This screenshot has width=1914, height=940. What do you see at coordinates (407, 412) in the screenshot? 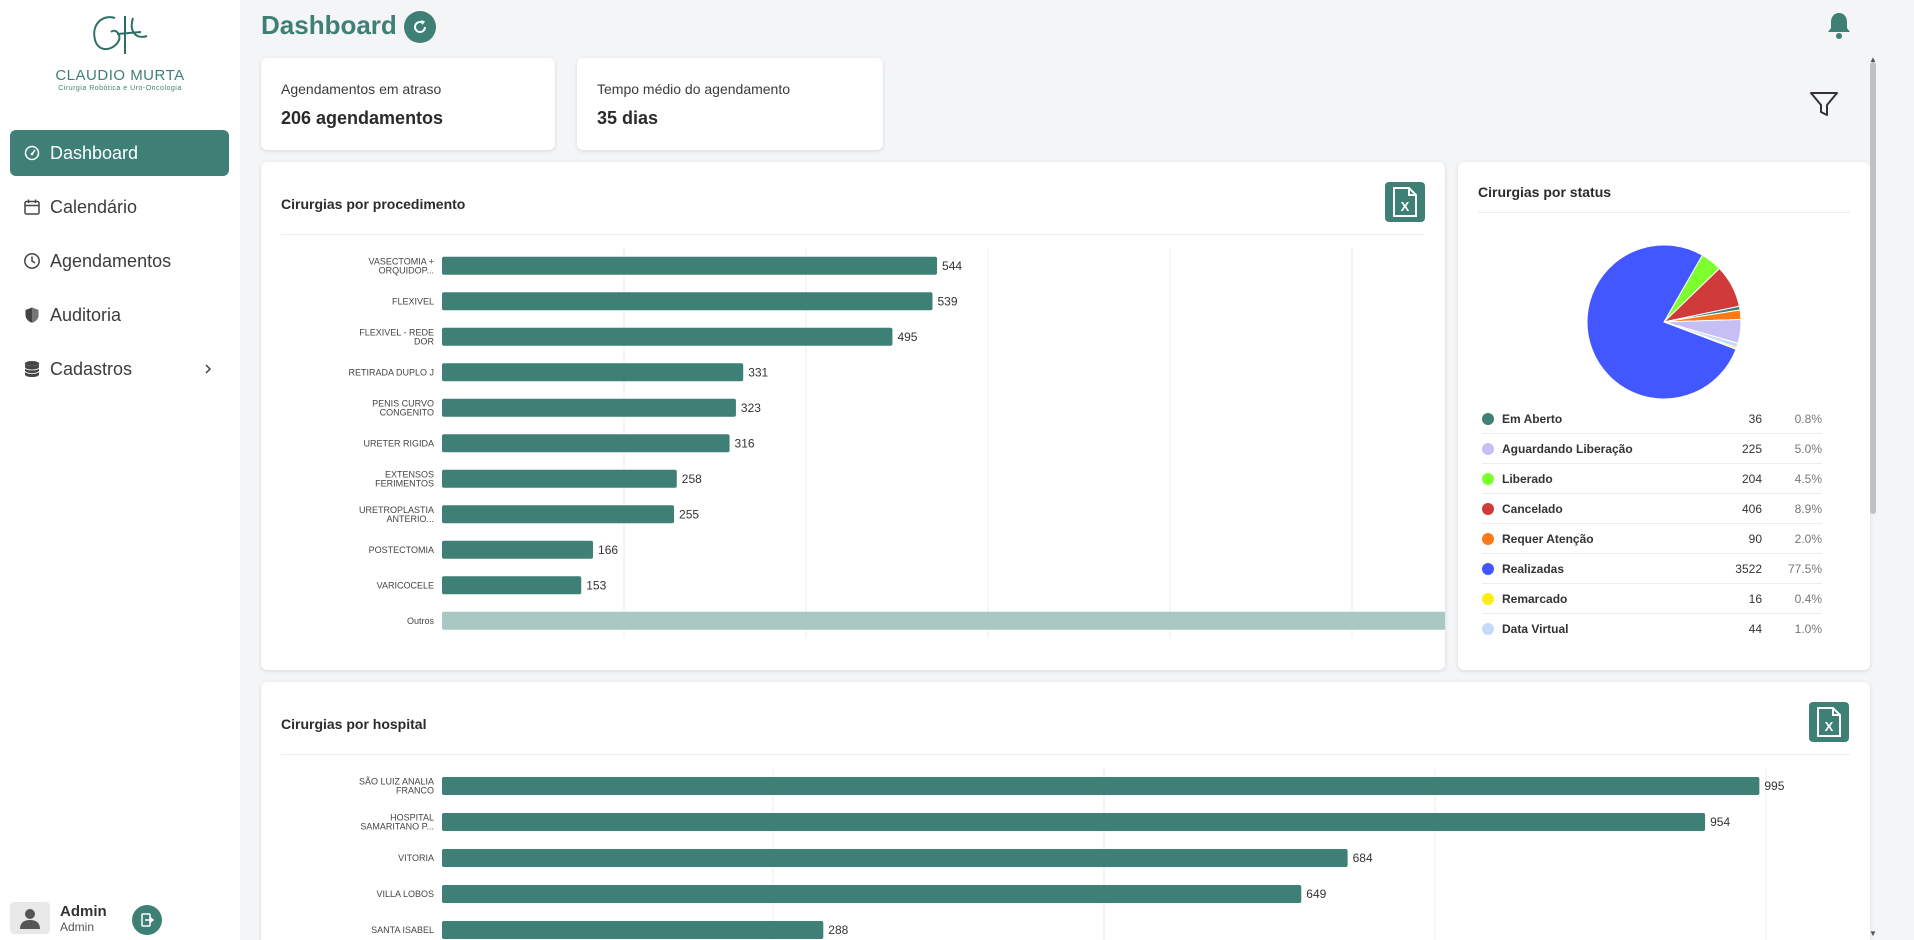
I see `category-label: CONGENITO` at bounding box center [407, 412].